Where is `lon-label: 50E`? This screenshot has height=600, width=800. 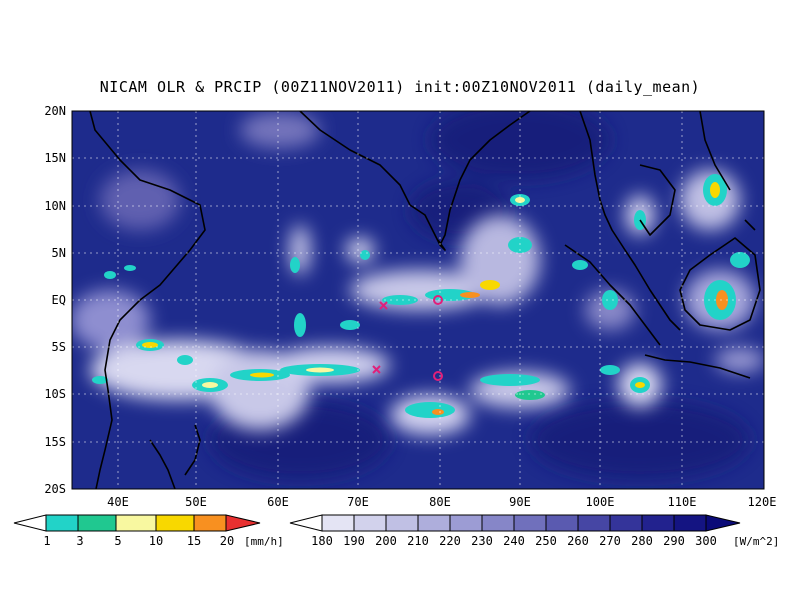
lon-label: 50E is located at coordinates (196, 502).